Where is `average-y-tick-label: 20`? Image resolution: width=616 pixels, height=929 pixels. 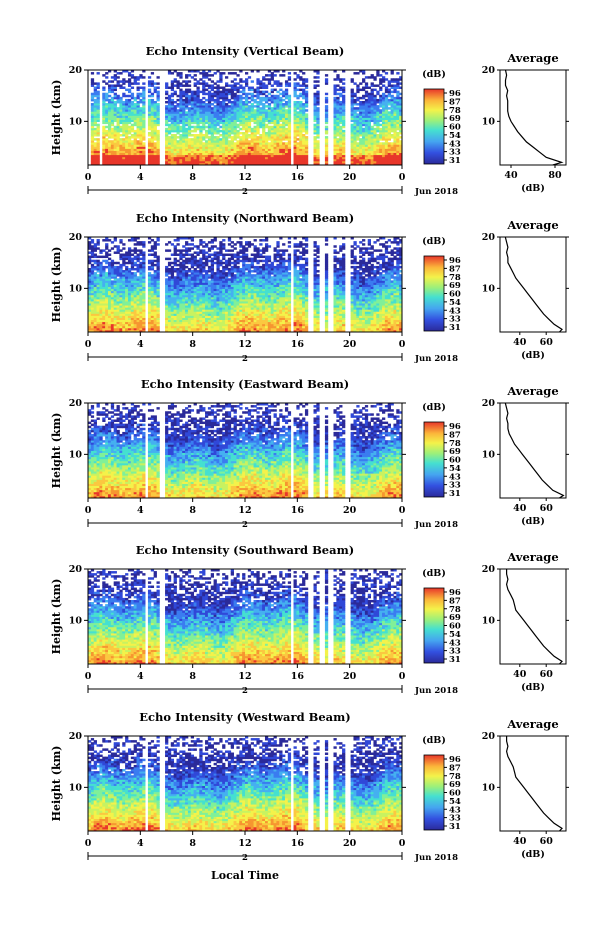 average-y-tick-label: 20 is located at coordinates (489, 70).